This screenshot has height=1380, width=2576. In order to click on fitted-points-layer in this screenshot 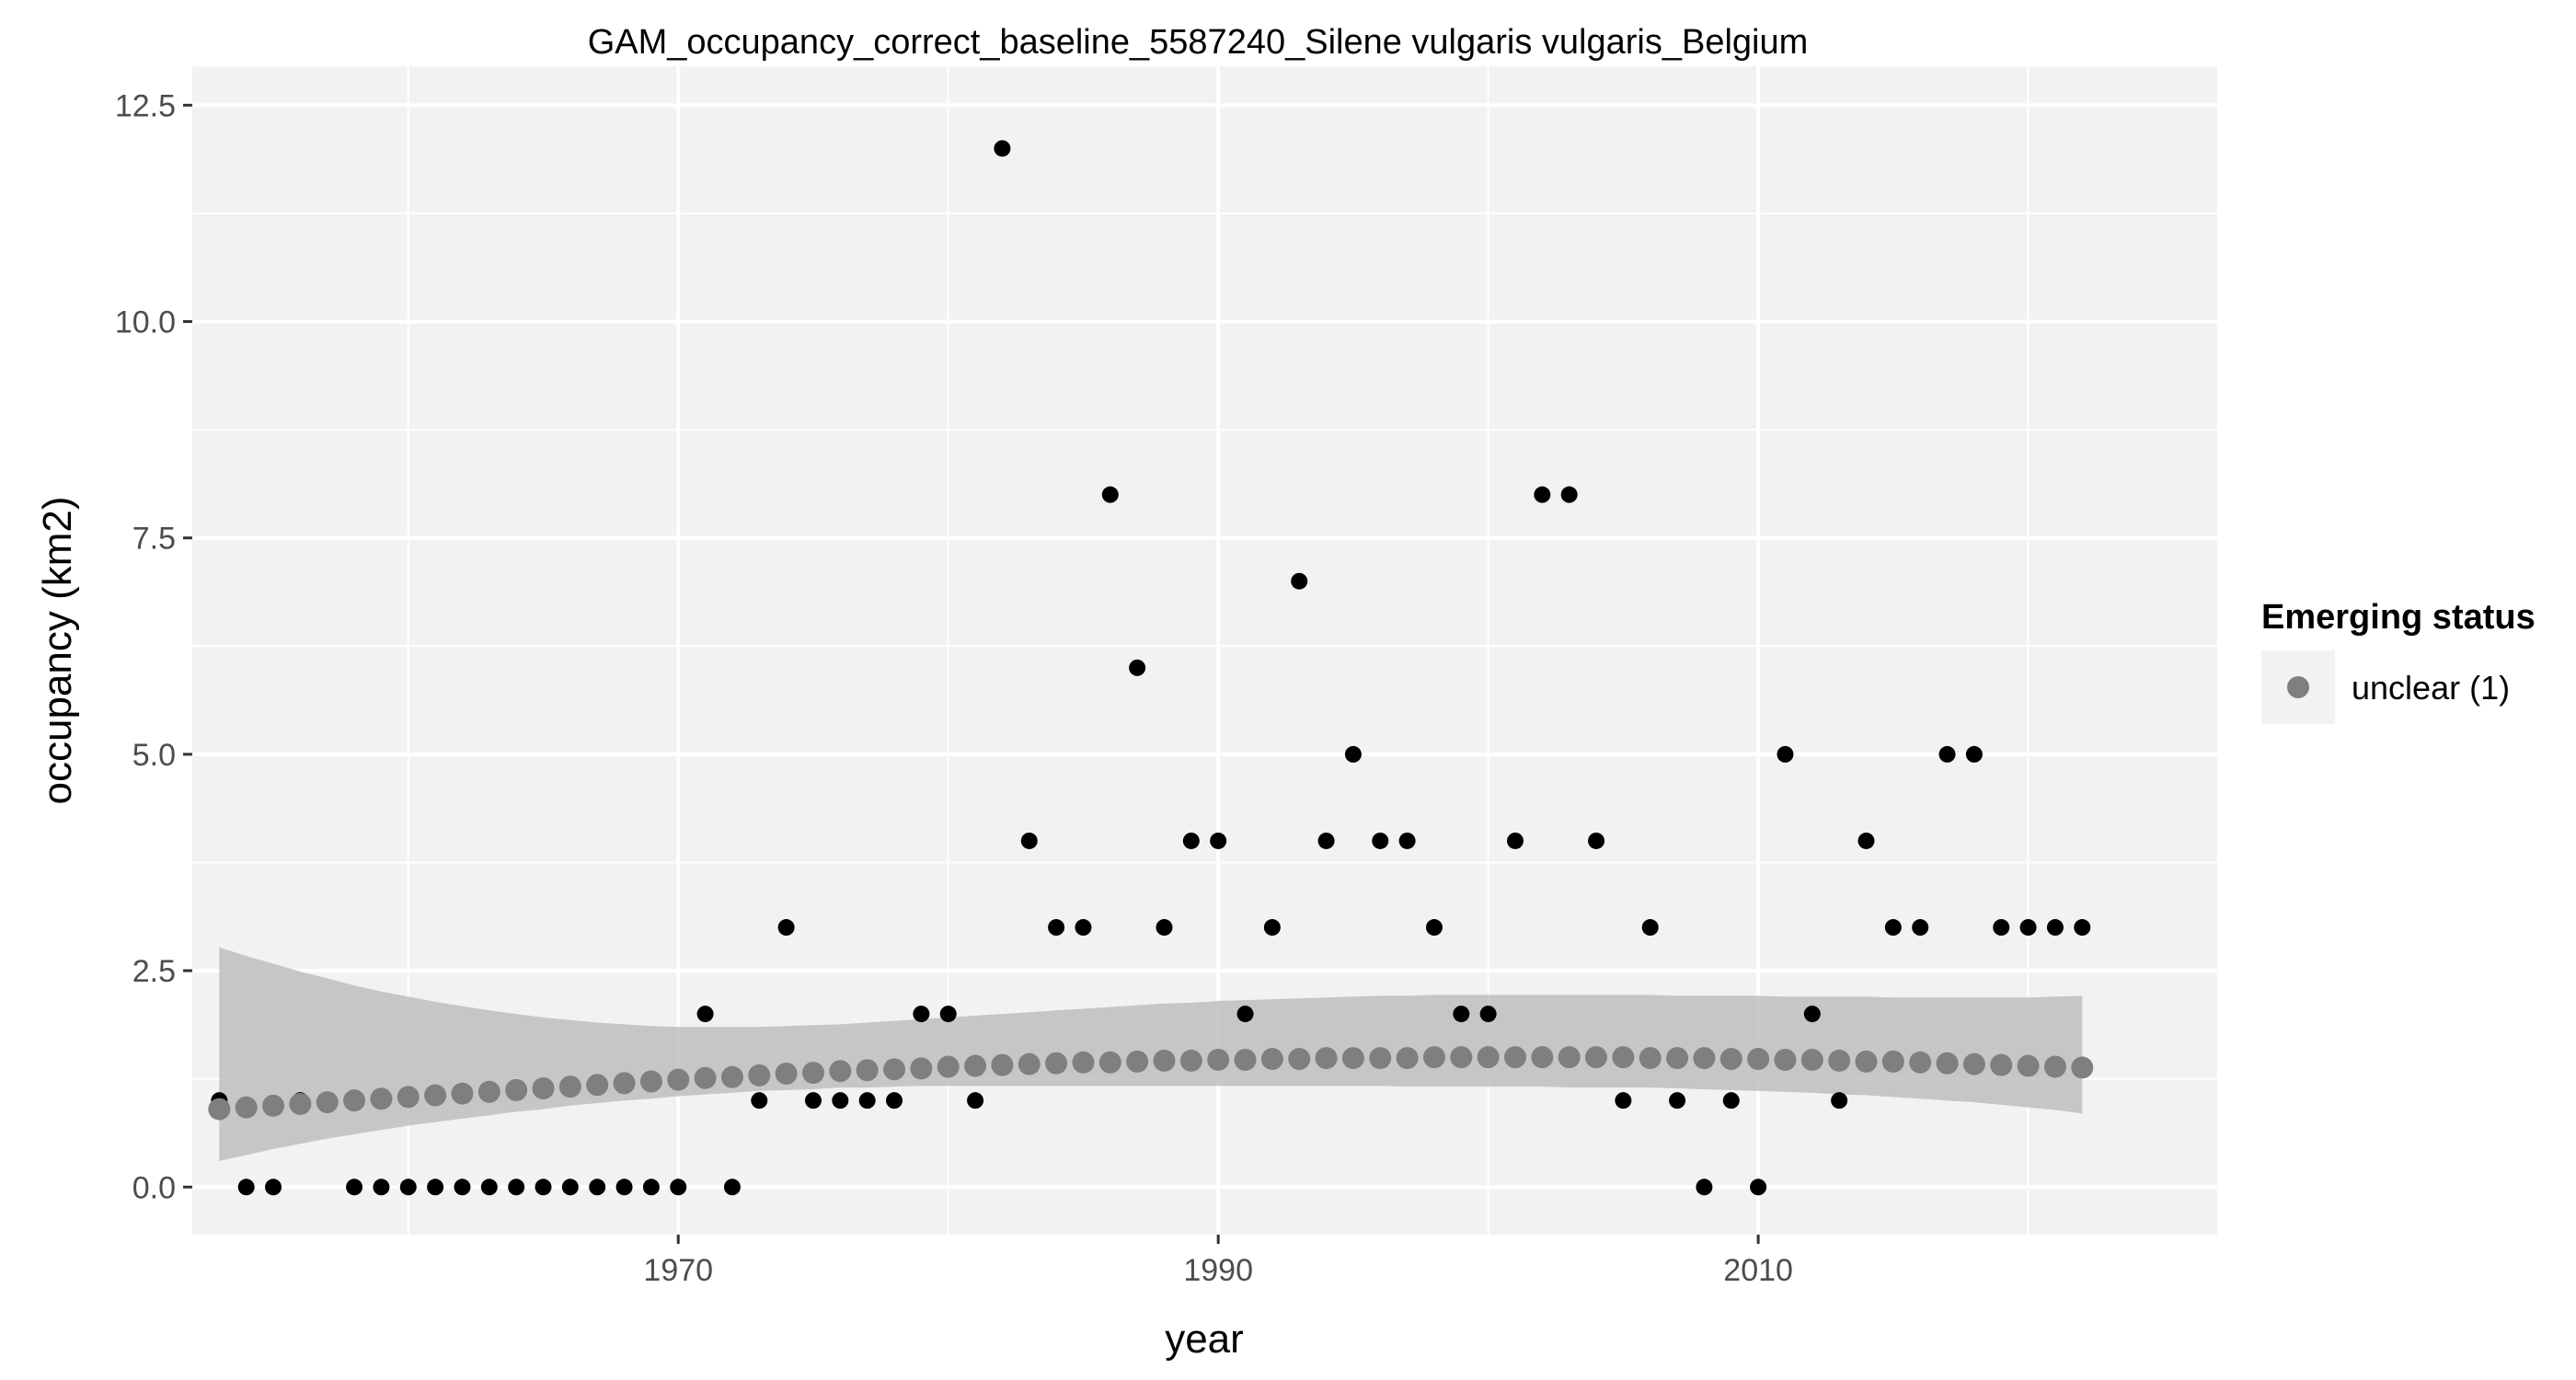, I will do `click(1151, 1083)`.